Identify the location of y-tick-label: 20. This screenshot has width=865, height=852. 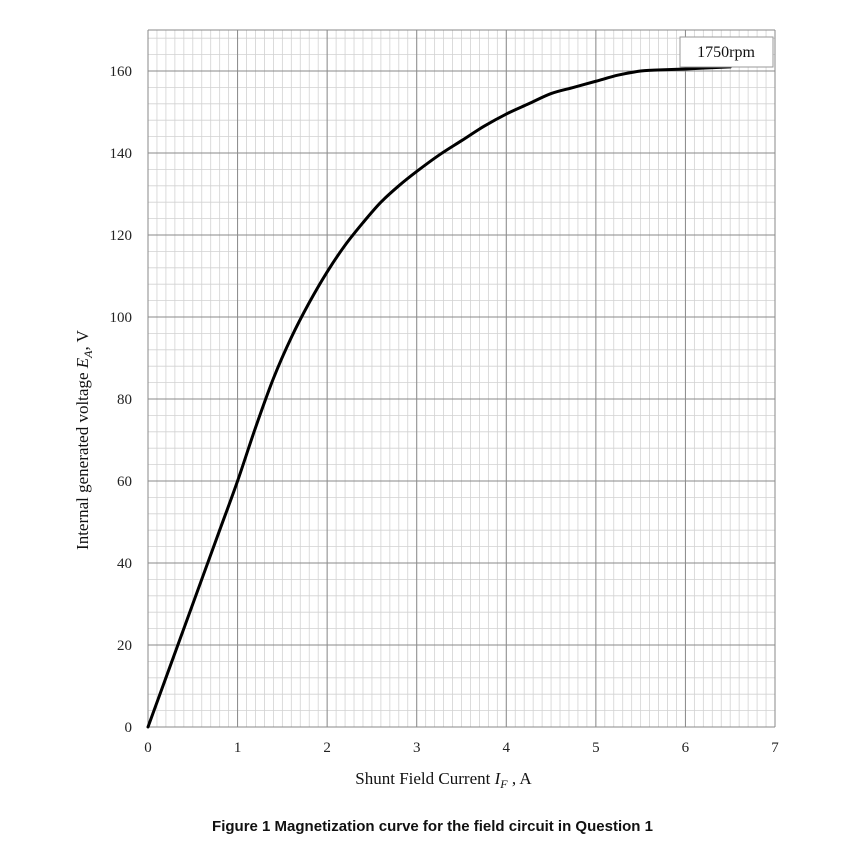
(124, 646).